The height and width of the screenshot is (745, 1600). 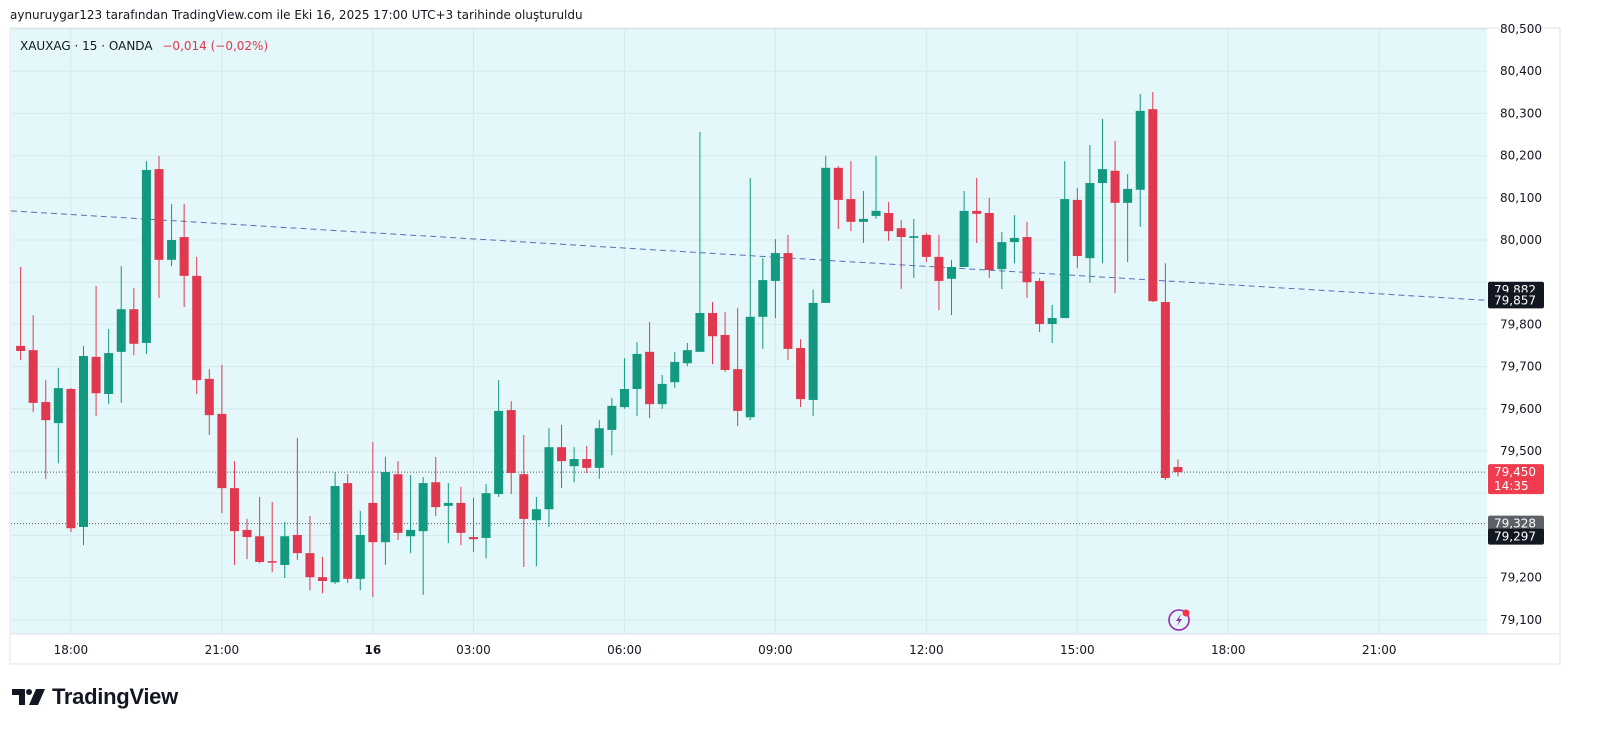 I want to click on symbol-info: XAUXAG · 15 · OANDA, so click(x=86, y=46).